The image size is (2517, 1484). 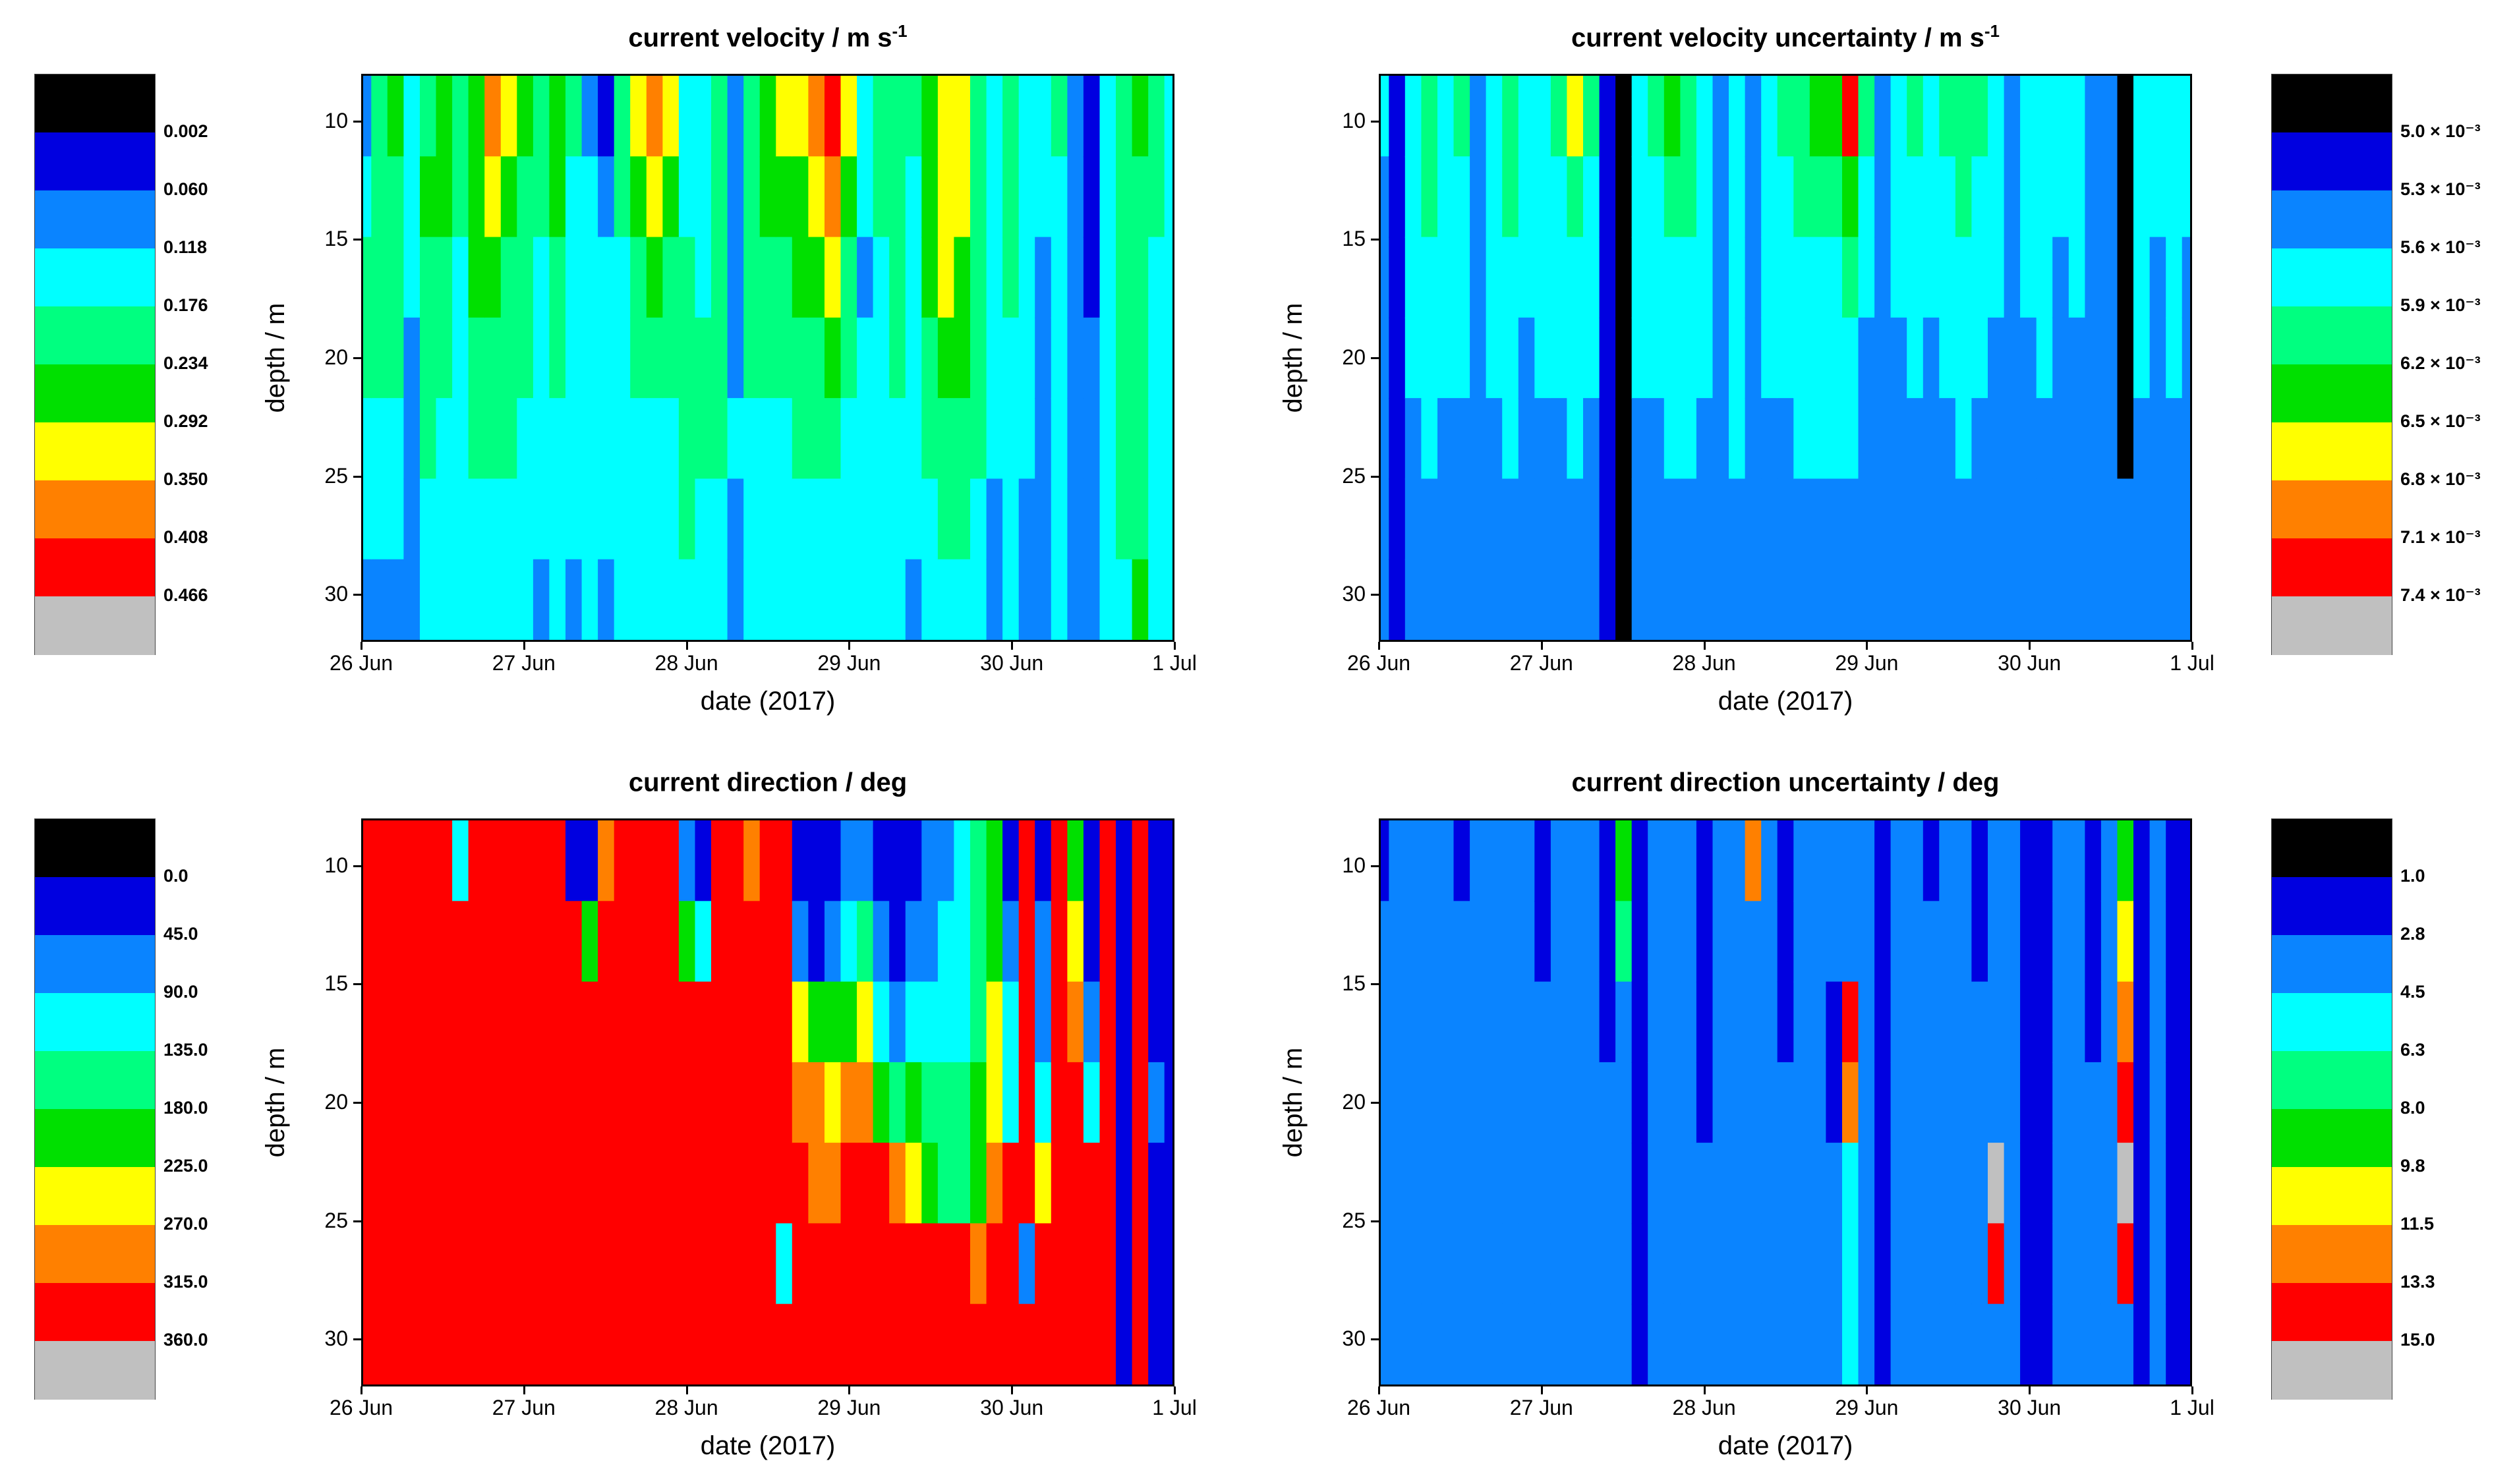 What do you see at coordinates (768, 1445) in the screenshot?
I see `x-axis-label: date (2017)` at bounding box center [768, 1445].